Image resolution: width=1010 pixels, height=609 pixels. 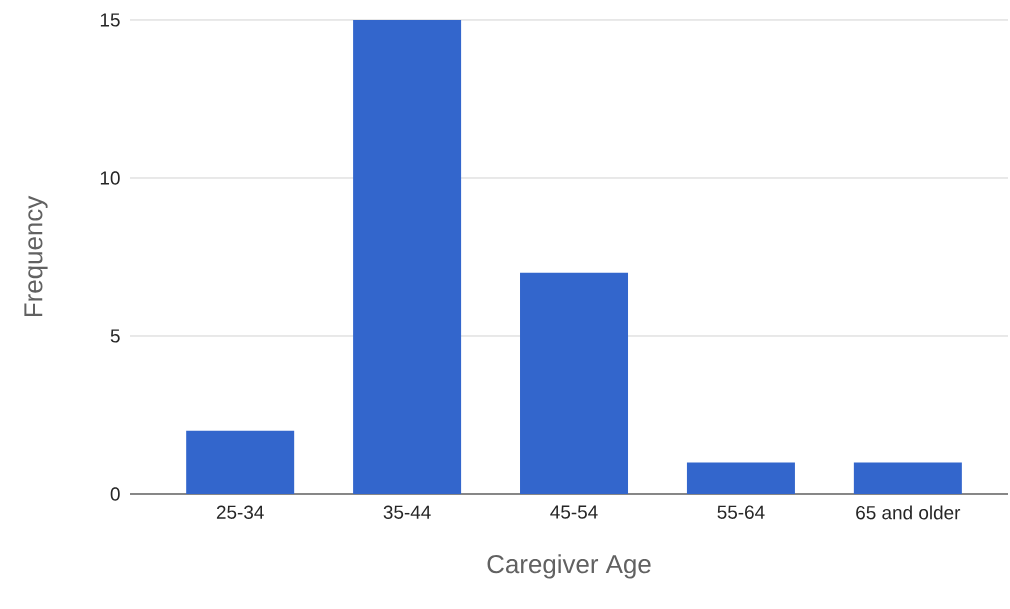 I want to click on x-tick-label: 55-64, so click(x=741, y=512).